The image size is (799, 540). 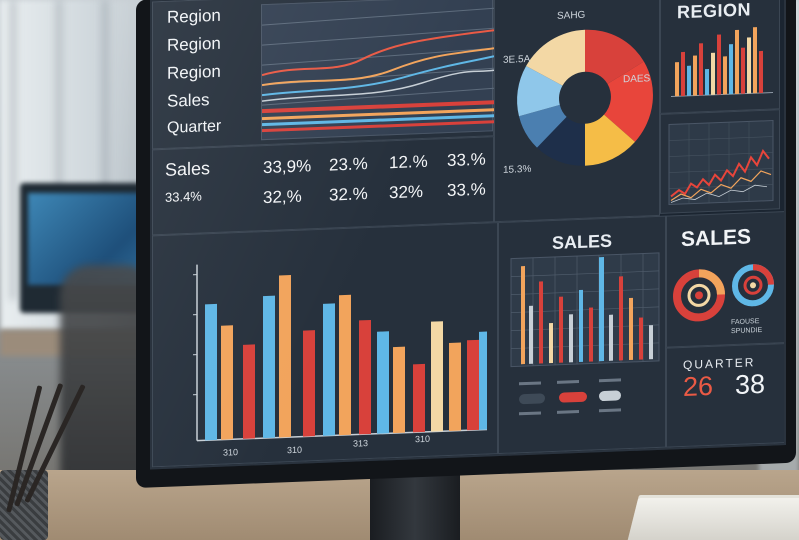 I want to click on stat-value: 12.%, so click(x=408, y=162).